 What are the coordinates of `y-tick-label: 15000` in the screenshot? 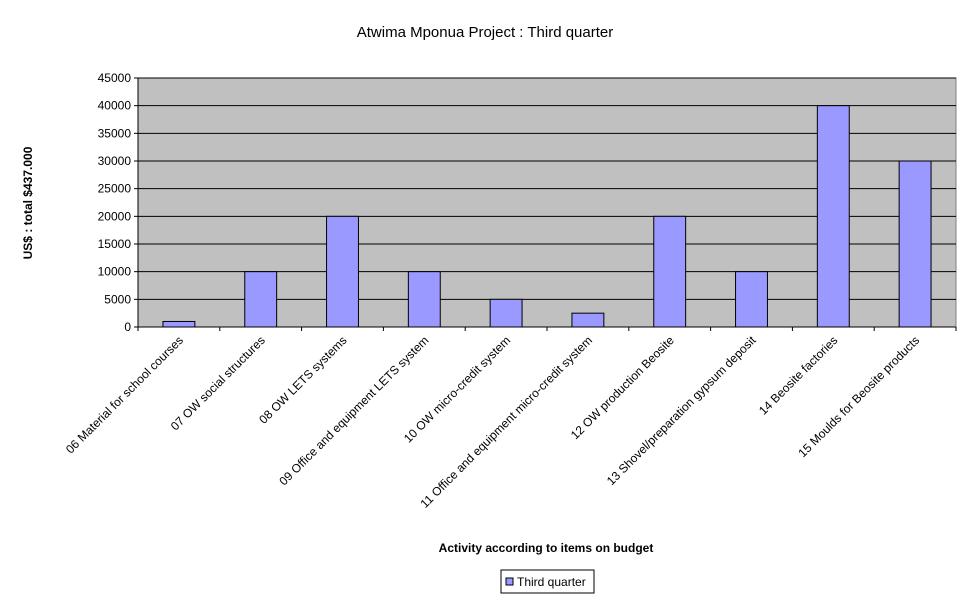 It's located at (115, 244).